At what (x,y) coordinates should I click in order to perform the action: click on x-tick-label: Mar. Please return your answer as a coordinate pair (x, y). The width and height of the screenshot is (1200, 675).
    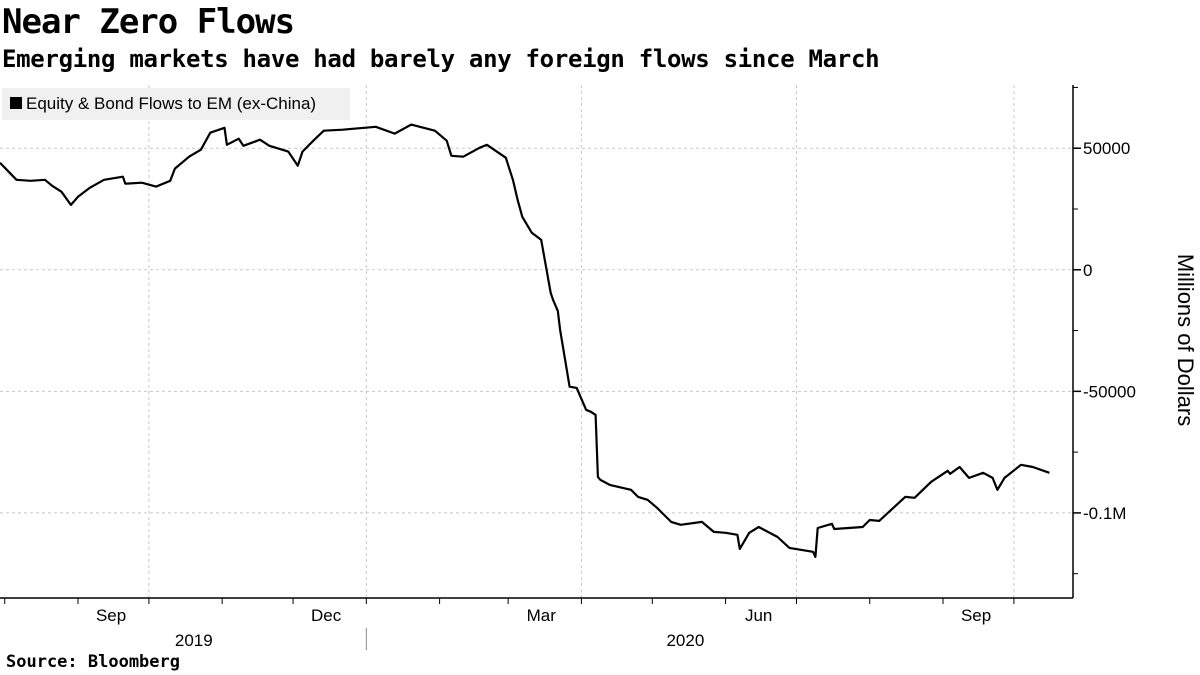
    Looking at the image, I should click on (542, 615).